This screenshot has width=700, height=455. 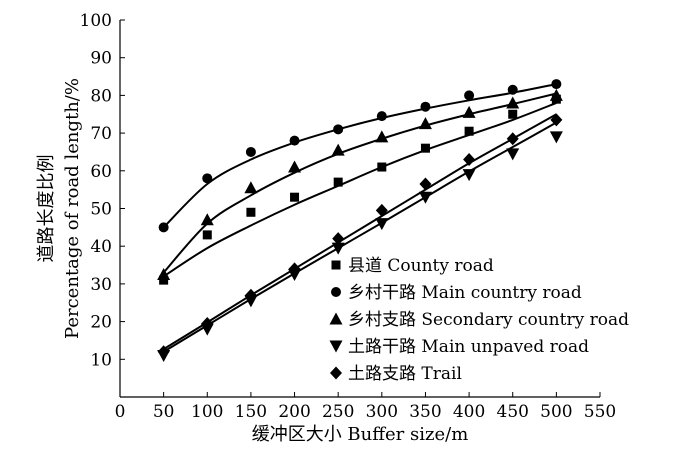 What do you see at coordinates (360, 434) in the screenshot?
I see `x-axis-title: 缓冲区大小 Buffer size/m` at bounding box center [360, 434].